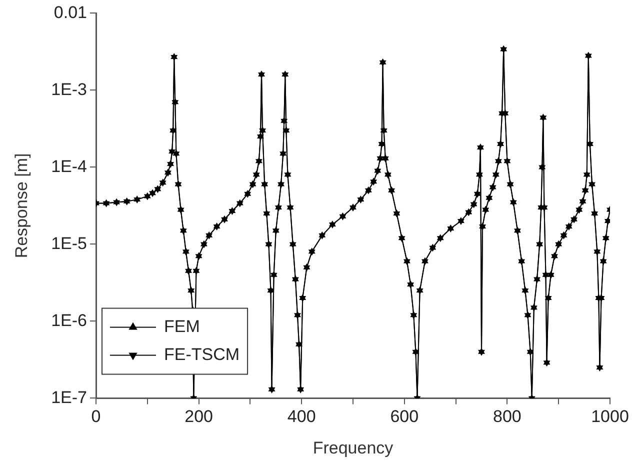 The height and width of the screenshot is (465, 632). I want to click on x-axis-title: Frequency, so click(353, 448).